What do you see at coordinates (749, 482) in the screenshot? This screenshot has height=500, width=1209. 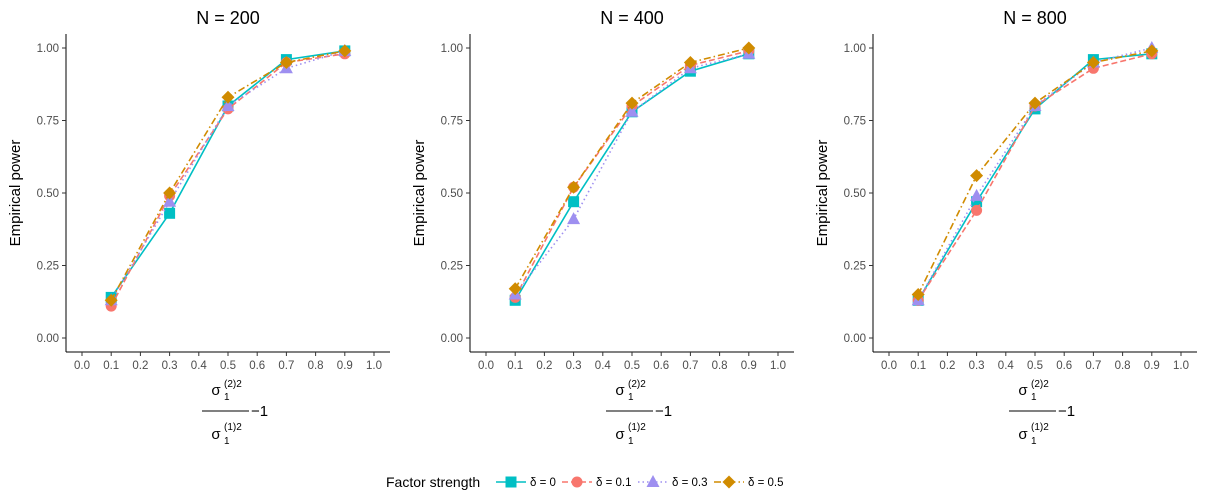 I see `legend-item: δ = 0.5` at bounding box center [749, 482].